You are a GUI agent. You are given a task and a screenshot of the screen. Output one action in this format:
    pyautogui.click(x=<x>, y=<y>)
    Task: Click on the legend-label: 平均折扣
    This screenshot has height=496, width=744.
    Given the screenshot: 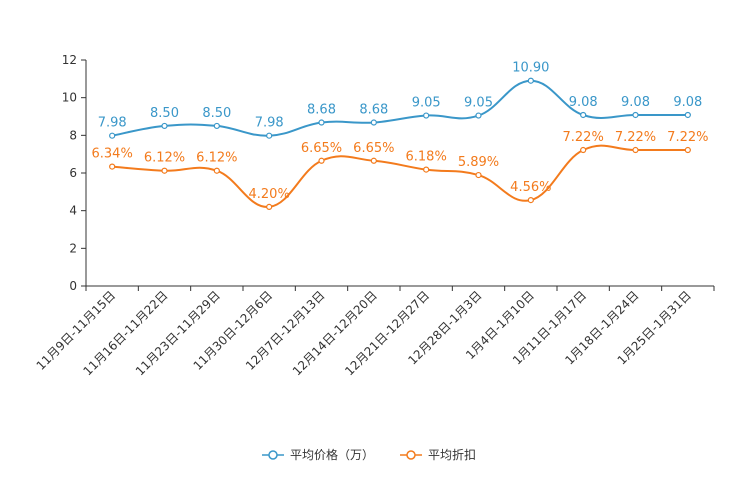 What is the action you would take?
    pyautogui.click(x=452, y=454)
    